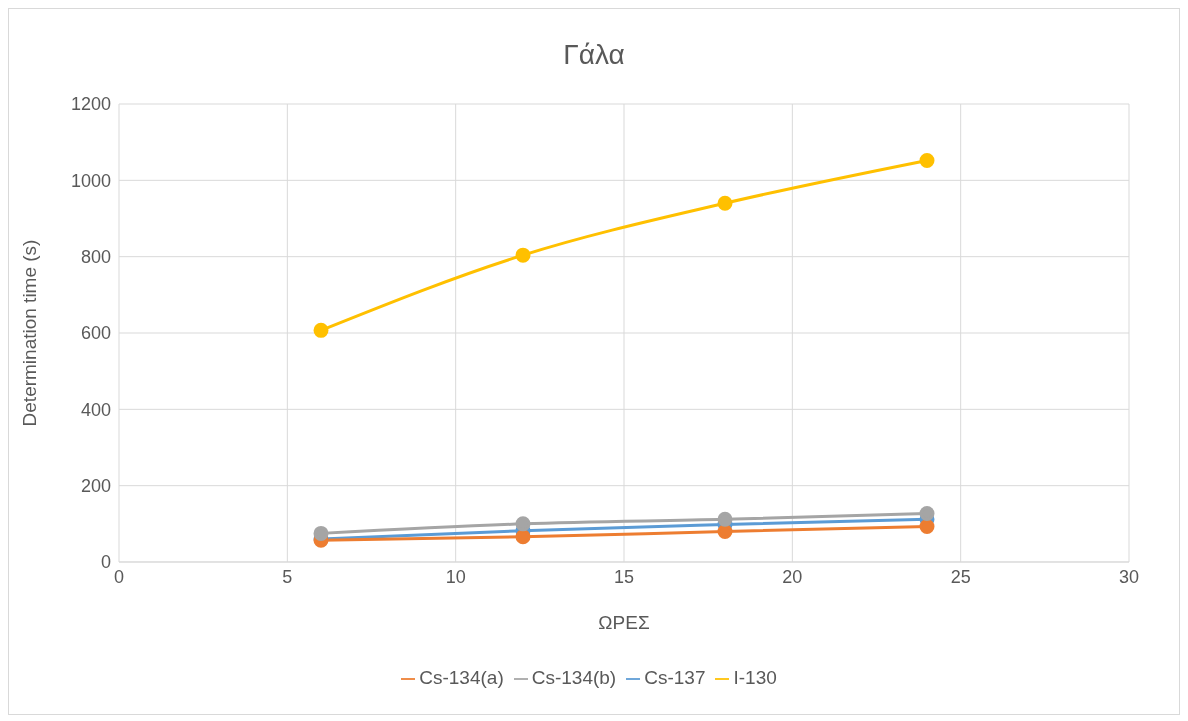  Describe the element at coordinates (792, 576) in the screenshot. I see `x-tick-label: 20` at that location.